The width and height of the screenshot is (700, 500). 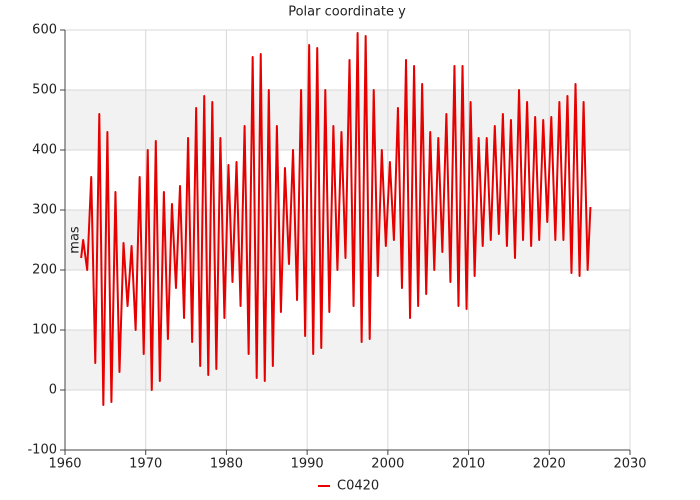 I want to click on y-tick-label: 200, so click(x=44, y=270).